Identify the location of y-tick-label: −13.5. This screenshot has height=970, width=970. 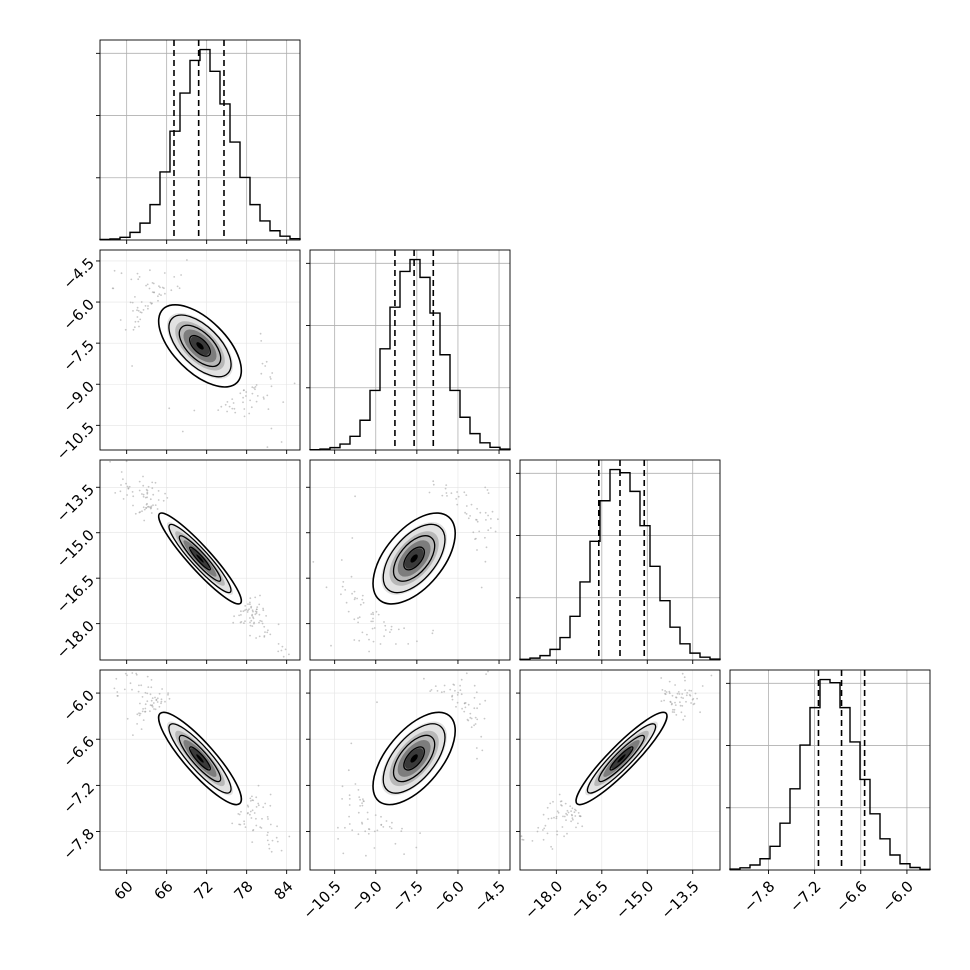
(75, 503).